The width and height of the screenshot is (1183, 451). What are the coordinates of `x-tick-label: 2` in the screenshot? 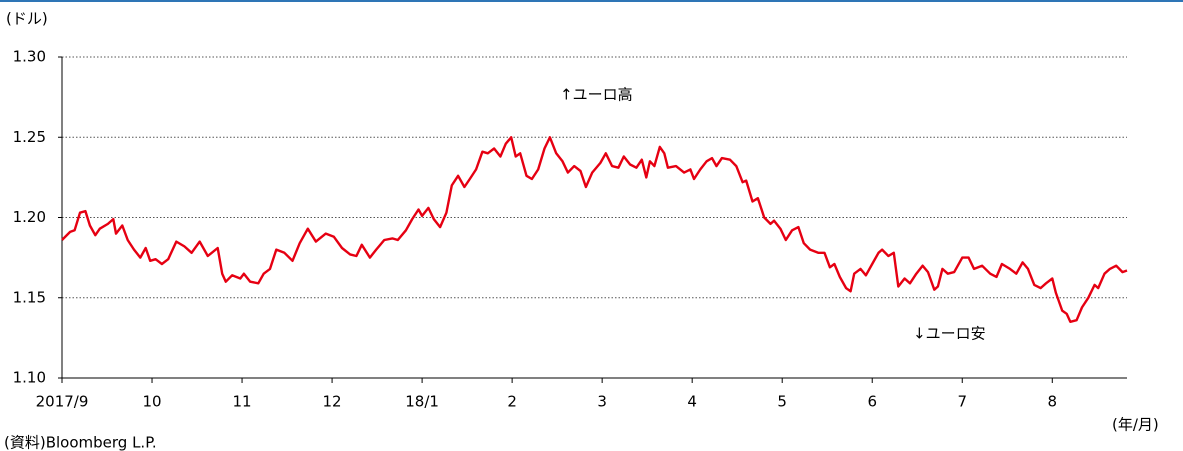 It's located at (512, 402).